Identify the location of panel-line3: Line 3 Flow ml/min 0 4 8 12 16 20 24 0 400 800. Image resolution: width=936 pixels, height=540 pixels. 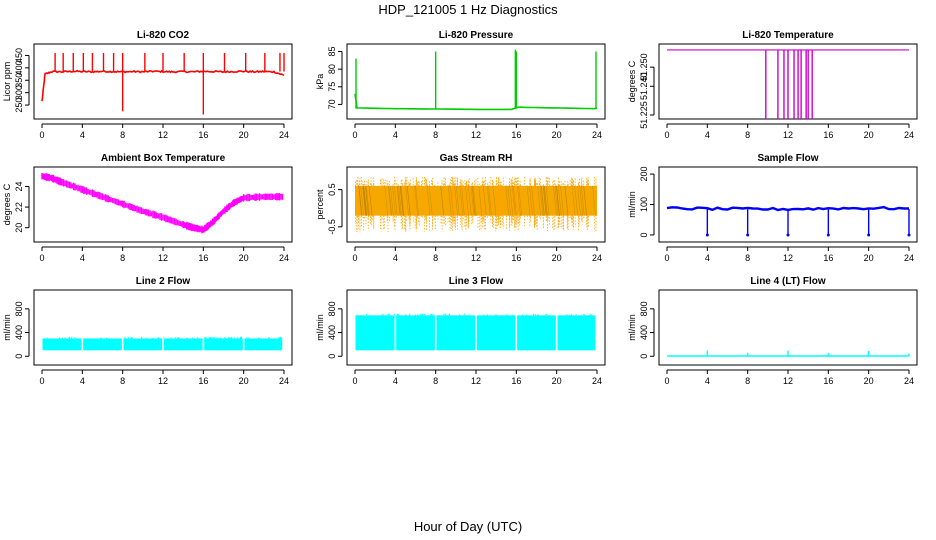
(460, 331).